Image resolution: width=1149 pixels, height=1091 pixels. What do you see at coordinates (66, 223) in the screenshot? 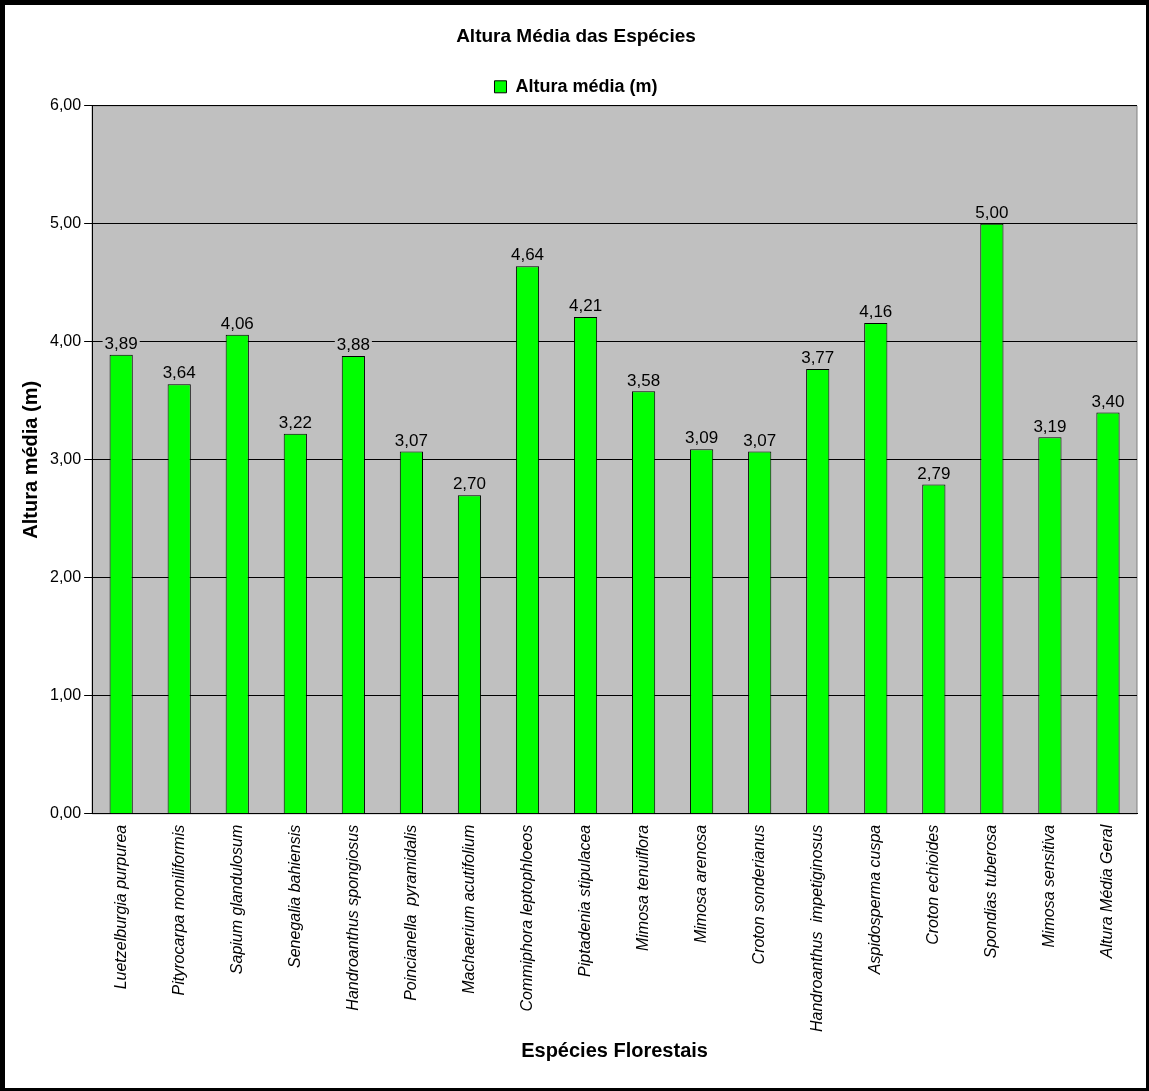
I see `y-tick-label: 5,00` at bounding box center [66, 223].